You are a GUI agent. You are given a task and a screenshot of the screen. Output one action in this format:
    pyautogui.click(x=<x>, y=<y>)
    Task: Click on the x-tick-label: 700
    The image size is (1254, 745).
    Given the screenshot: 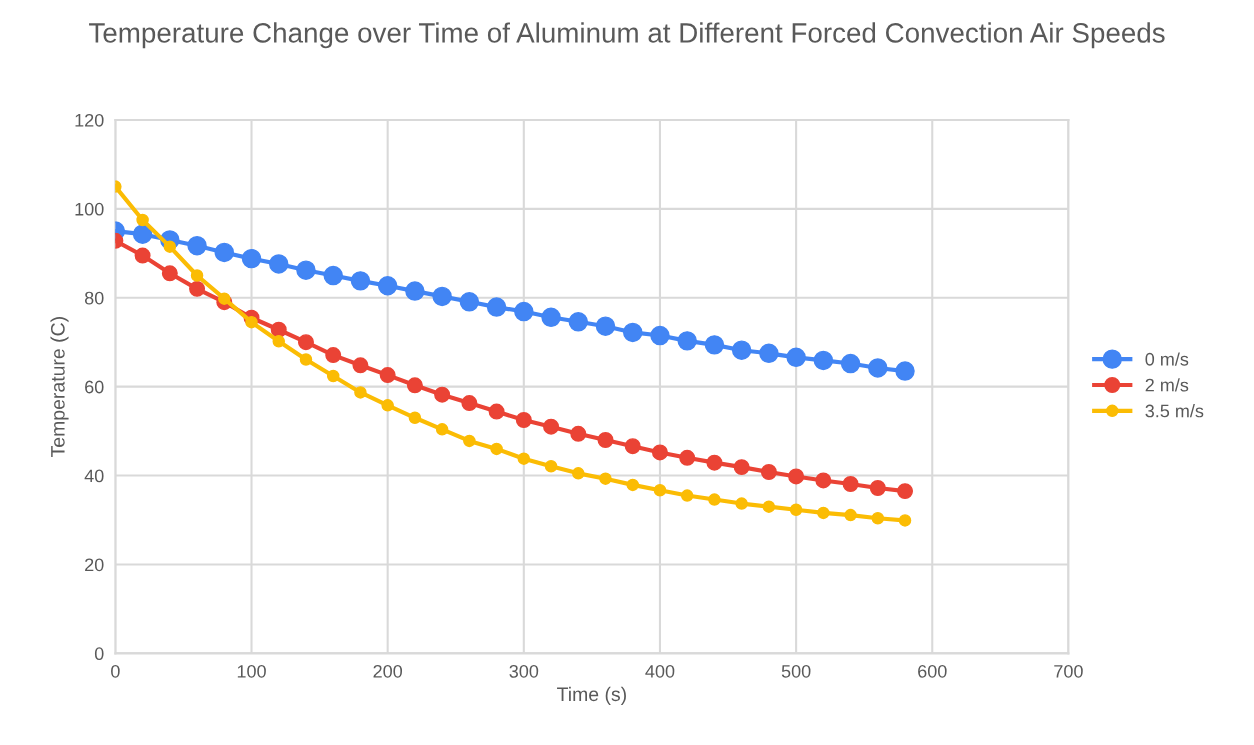 What is the action you would take?
    pyautogui.click(x=1068, y=671)
    